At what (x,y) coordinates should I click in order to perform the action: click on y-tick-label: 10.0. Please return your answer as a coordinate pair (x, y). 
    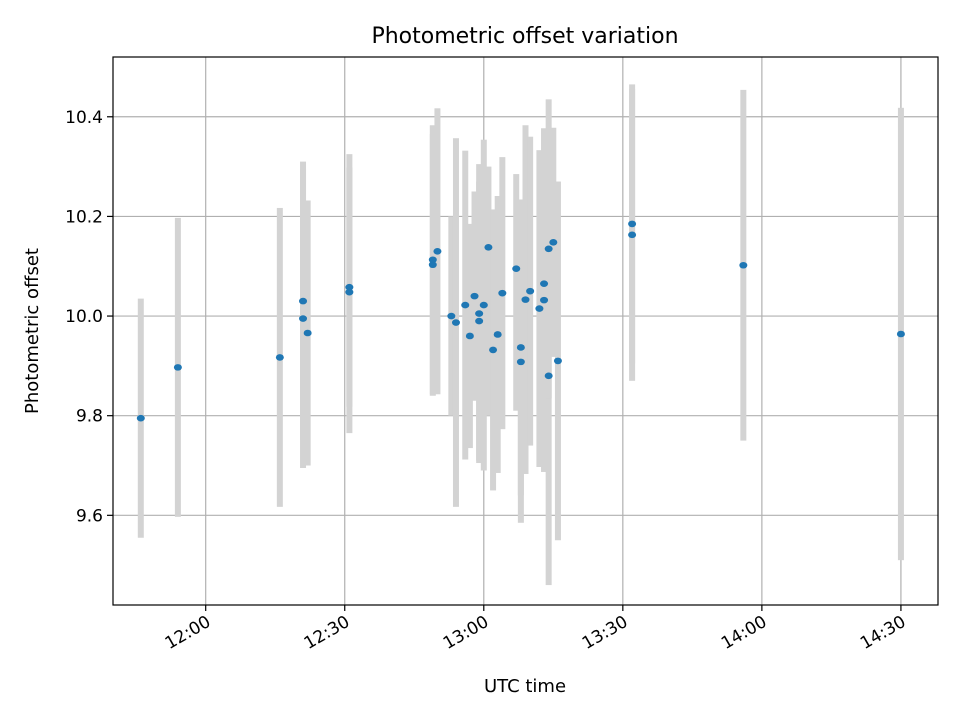
    Looking at the image, I should click on (84, 317).